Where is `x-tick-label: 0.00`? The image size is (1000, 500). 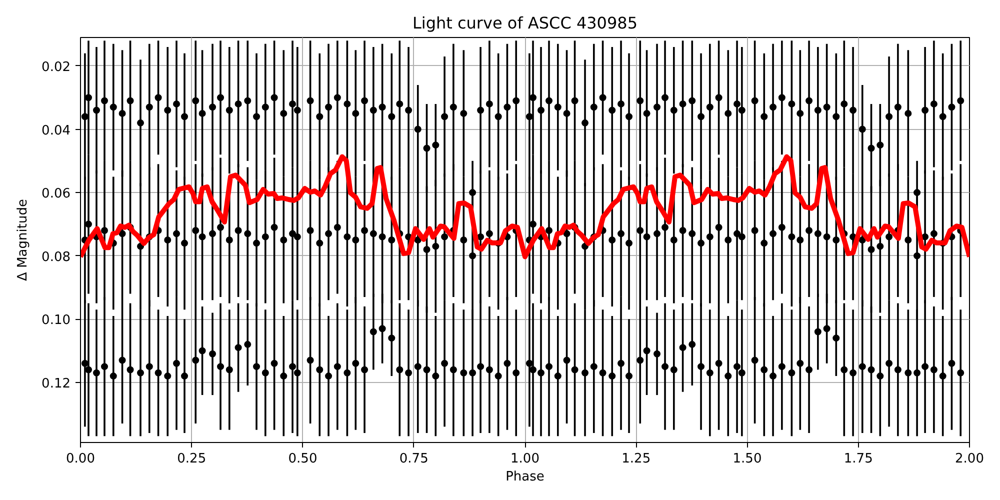 x-tick-label: 0.00 is located at coordinates (80, 459).